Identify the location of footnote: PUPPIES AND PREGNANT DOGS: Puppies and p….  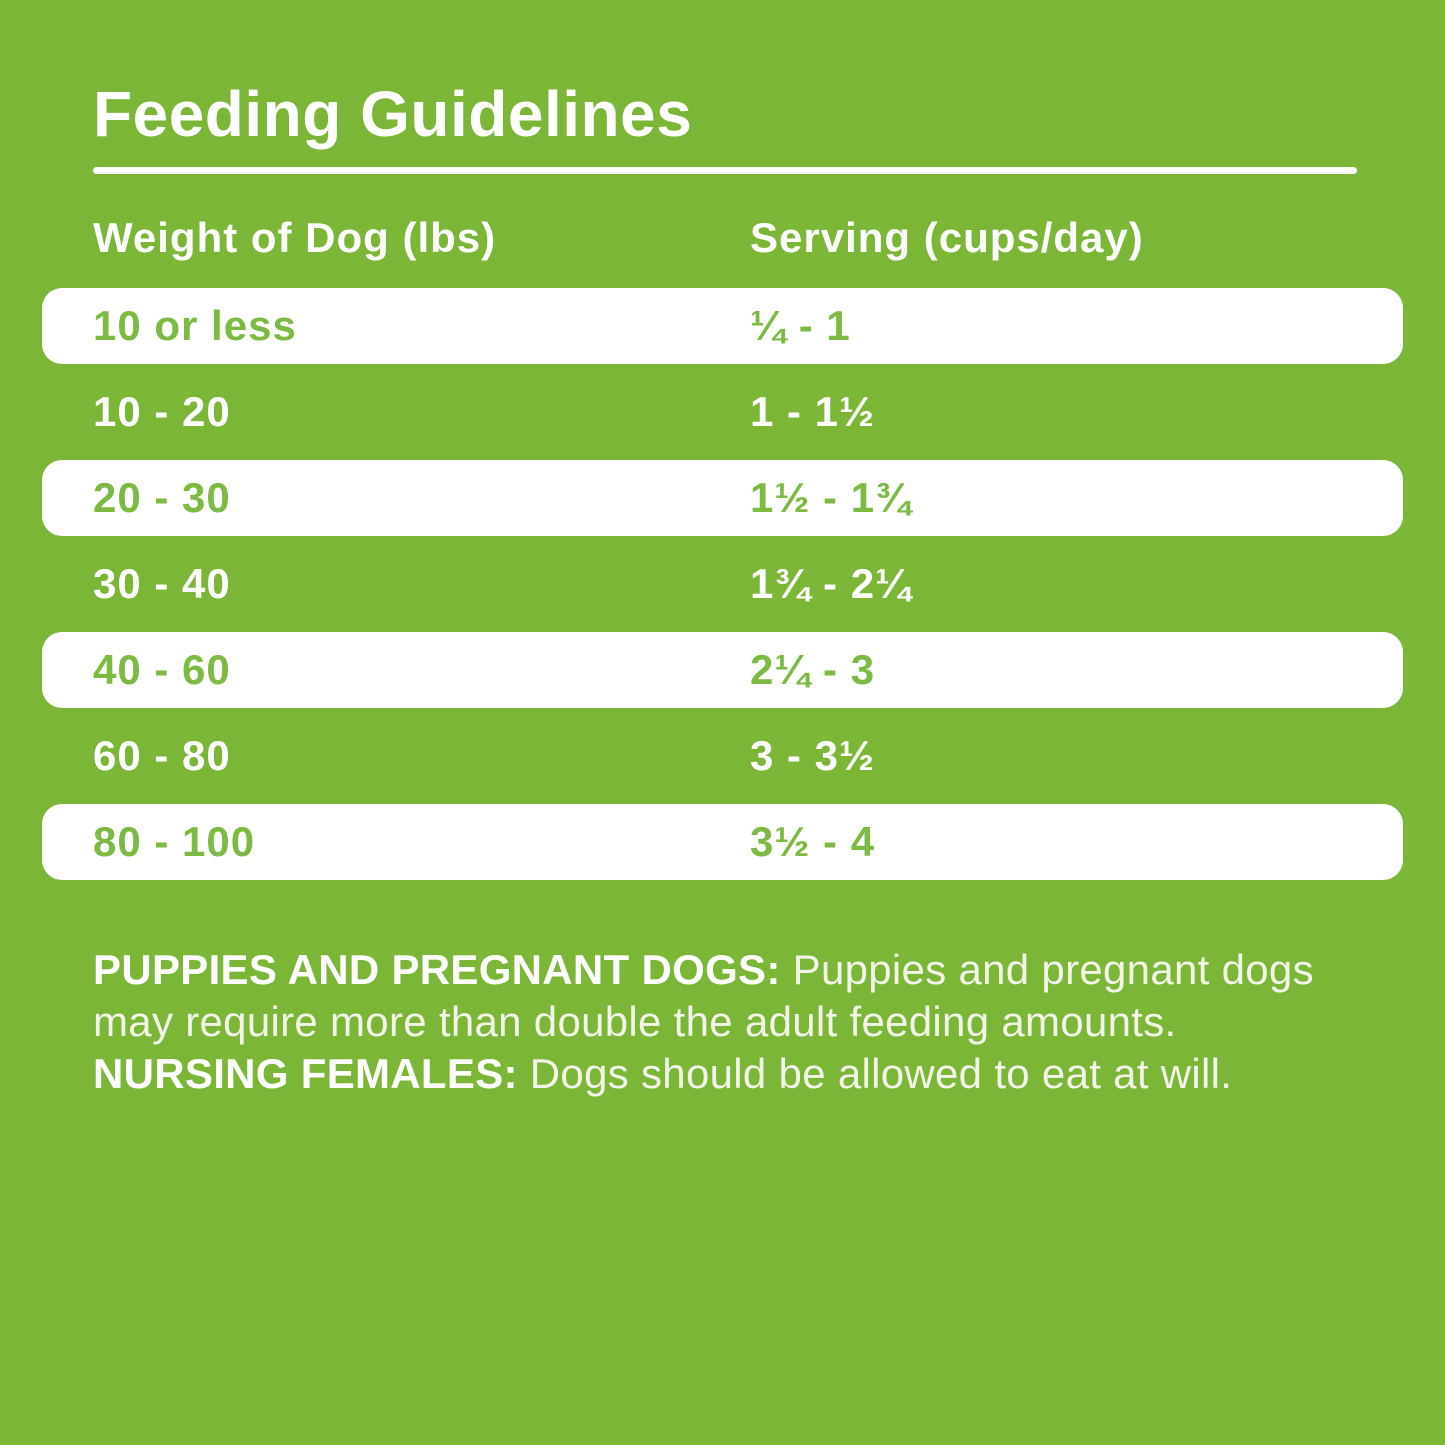
(729, 1022).